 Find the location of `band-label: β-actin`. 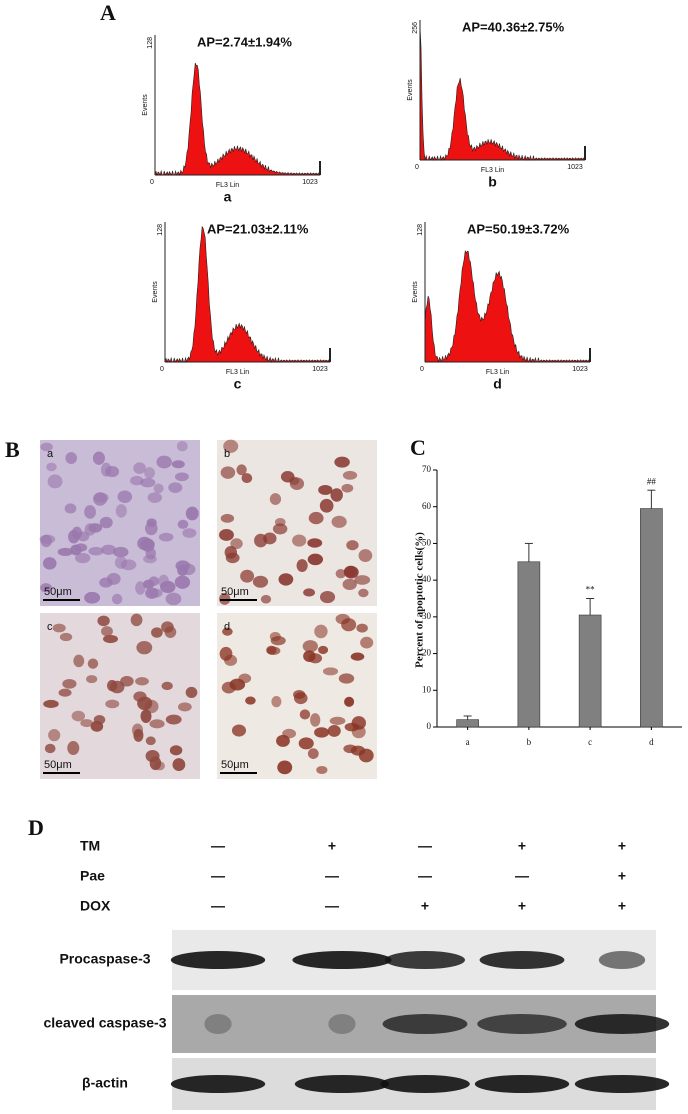

band-label: β-actin is located at coordinates (105, 1083).